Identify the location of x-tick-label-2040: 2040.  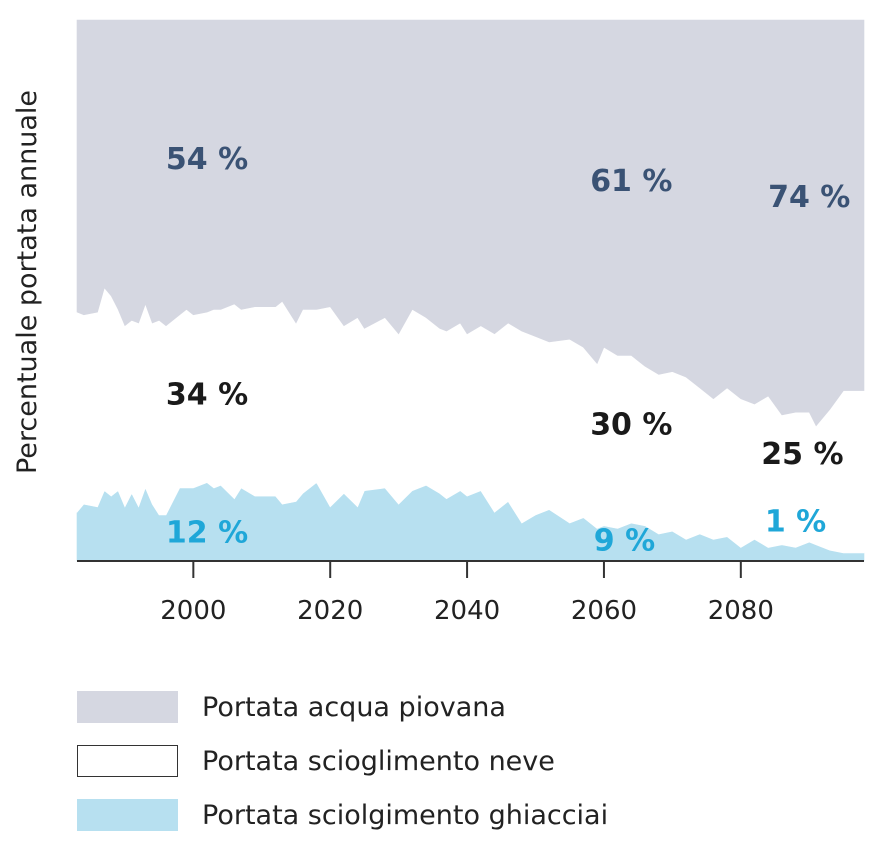
(467, 611).